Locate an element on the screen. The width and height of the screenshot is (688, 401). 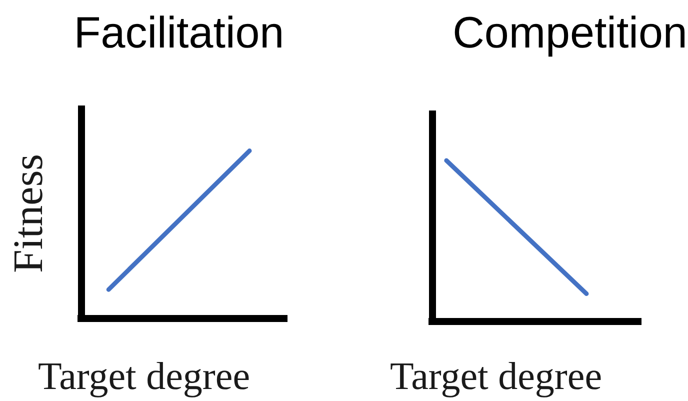
y-axis-title: Fitness is located at coordinates (29, 214).